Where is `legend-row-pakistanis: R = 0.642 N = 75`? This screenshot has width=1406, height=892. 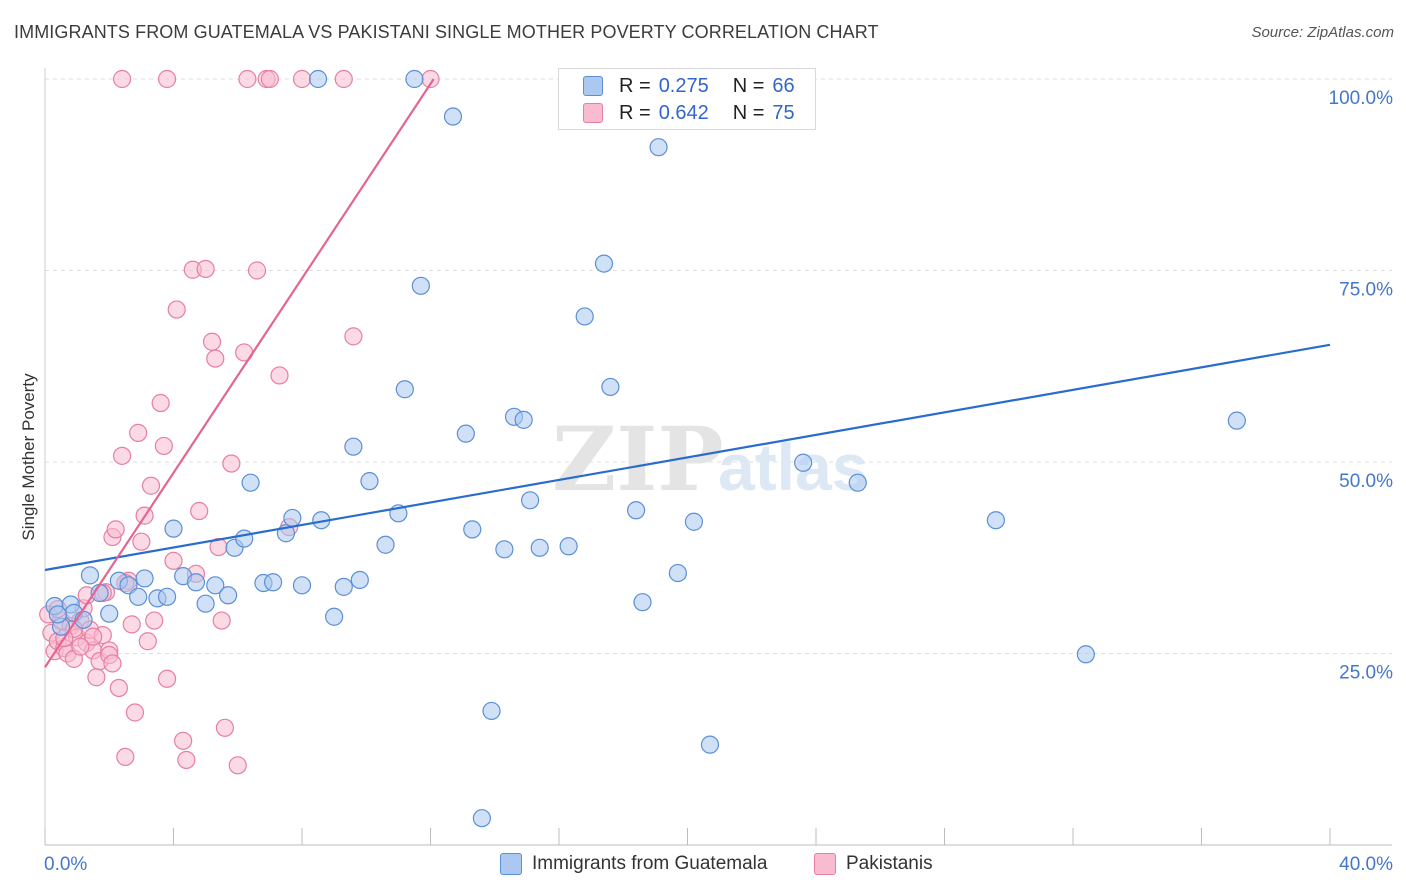
legend-row-pakistanis: R = 0.642 N = 75 is located at coordinates (689, 113).